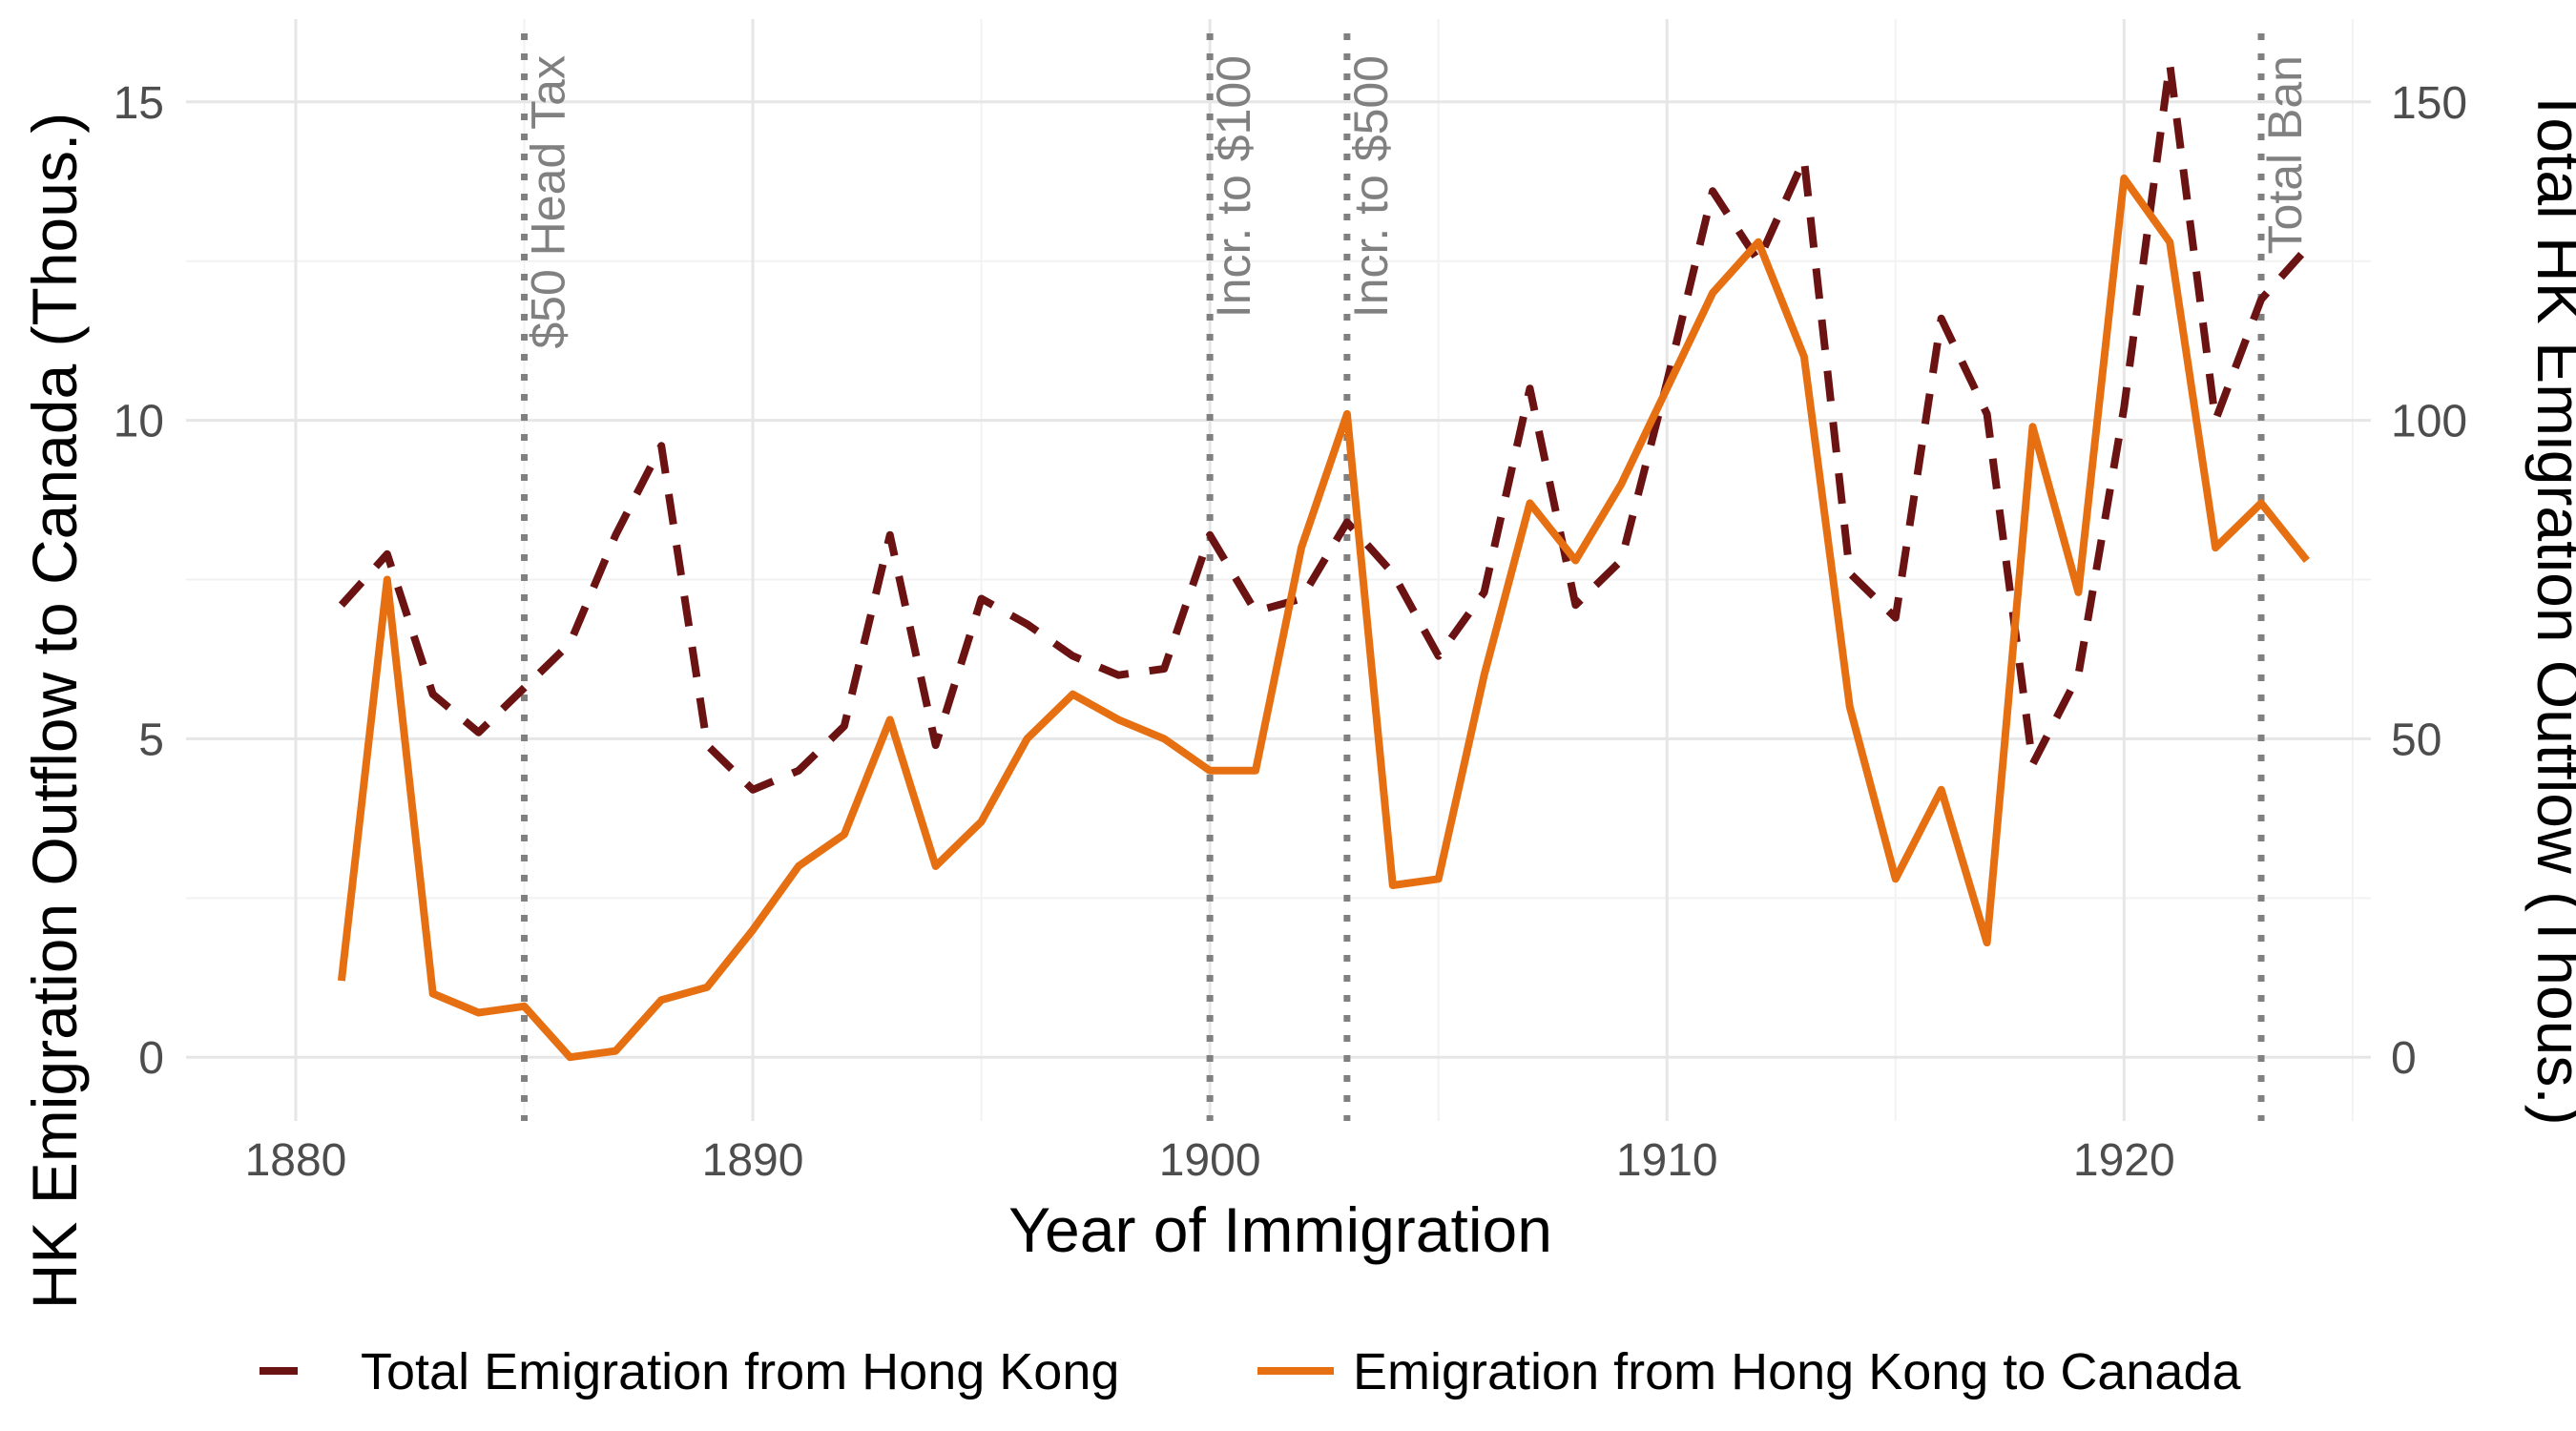 This screenshot has width=2576, height=1431. Describe the element at coordinates (1371, 186) in the screenshot. I see `annotation-label: Incr. to $500` at that location.